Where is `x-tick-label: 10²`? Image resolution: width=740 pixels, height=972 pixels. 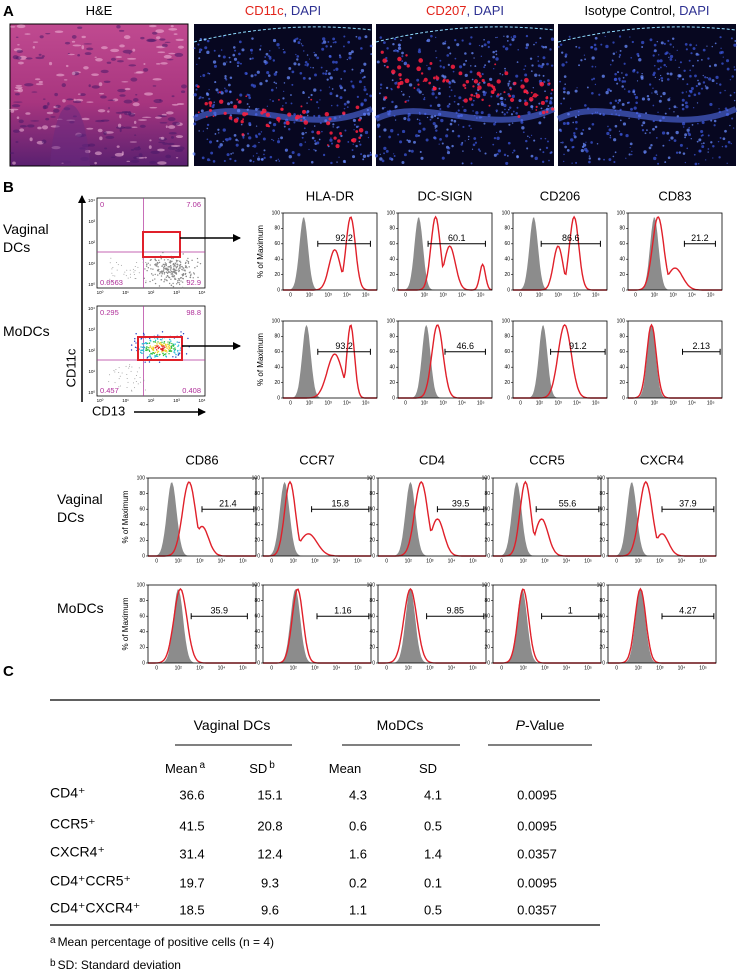 x-tick-label: 10² is located at coordinates (425, 295).